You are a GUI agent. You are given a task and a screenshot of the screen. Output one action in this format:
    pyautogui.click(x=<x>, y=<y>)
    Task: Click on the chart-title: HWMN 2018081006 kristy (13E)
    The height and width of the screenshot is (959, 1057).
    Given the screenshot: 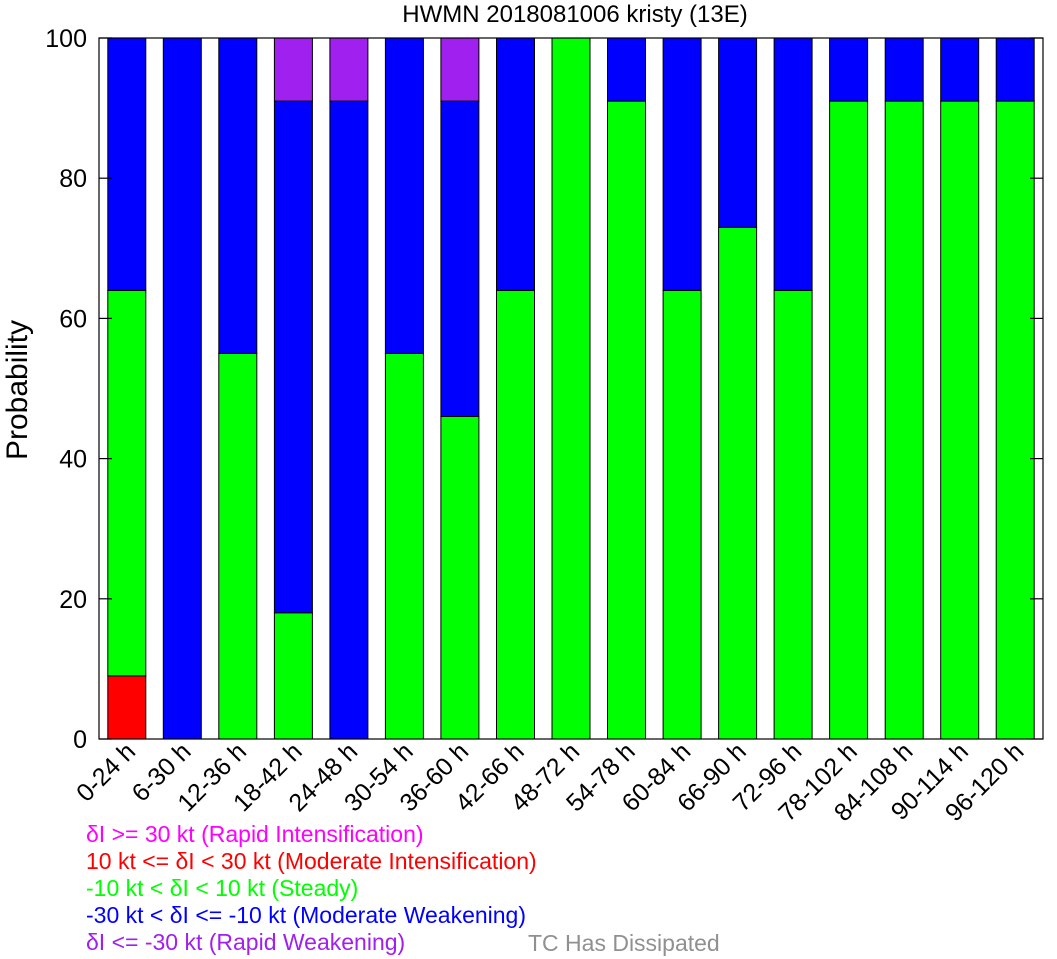 What is the action you would take?
    pyautogui.click(x=574, y=14)
    